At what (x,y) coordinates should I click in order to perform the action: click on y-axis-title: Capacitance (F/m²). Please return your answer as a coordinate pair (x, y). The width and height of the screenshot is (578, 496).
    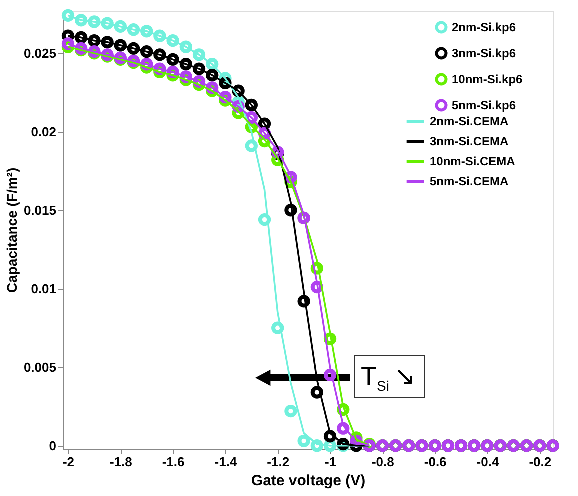
    Looking at the image, I should click on (12, 231).